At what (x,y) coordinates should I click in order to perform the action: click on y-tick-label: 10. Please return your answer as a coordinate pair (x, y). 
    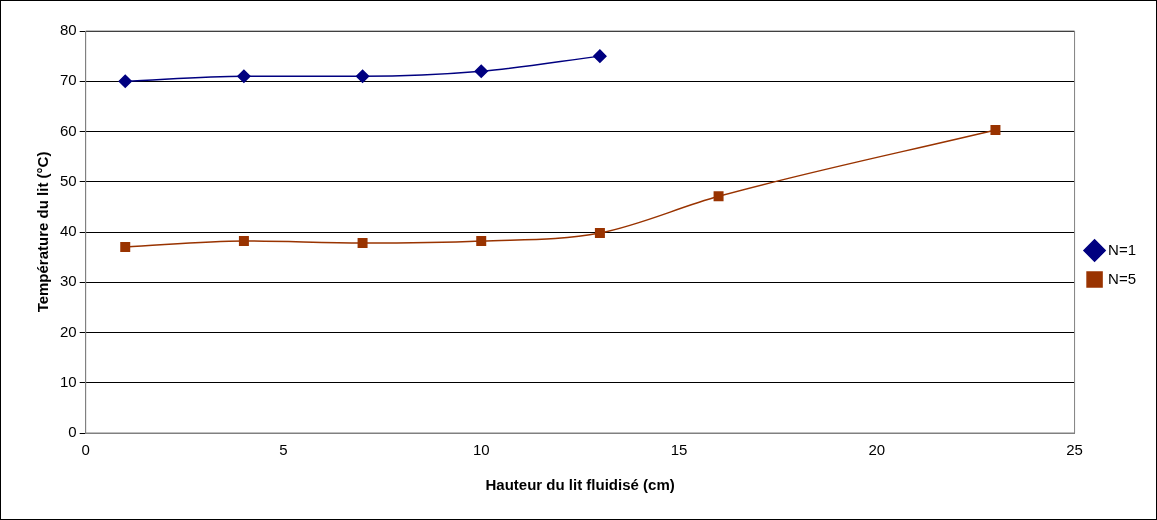
    Looking at the image, I should click on (68, 381).